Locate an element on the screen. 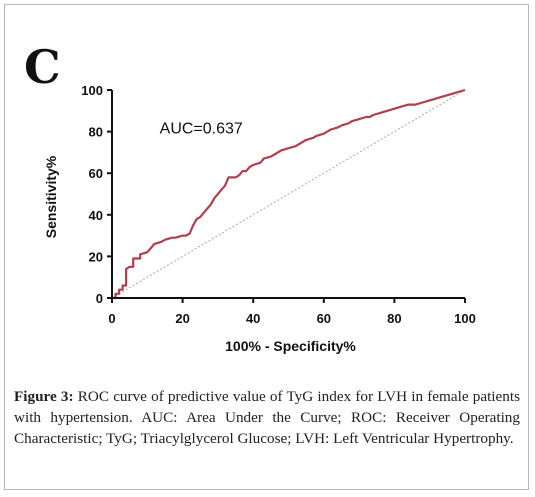  y-tick-label: 0 is located at coordinates (99, 298).